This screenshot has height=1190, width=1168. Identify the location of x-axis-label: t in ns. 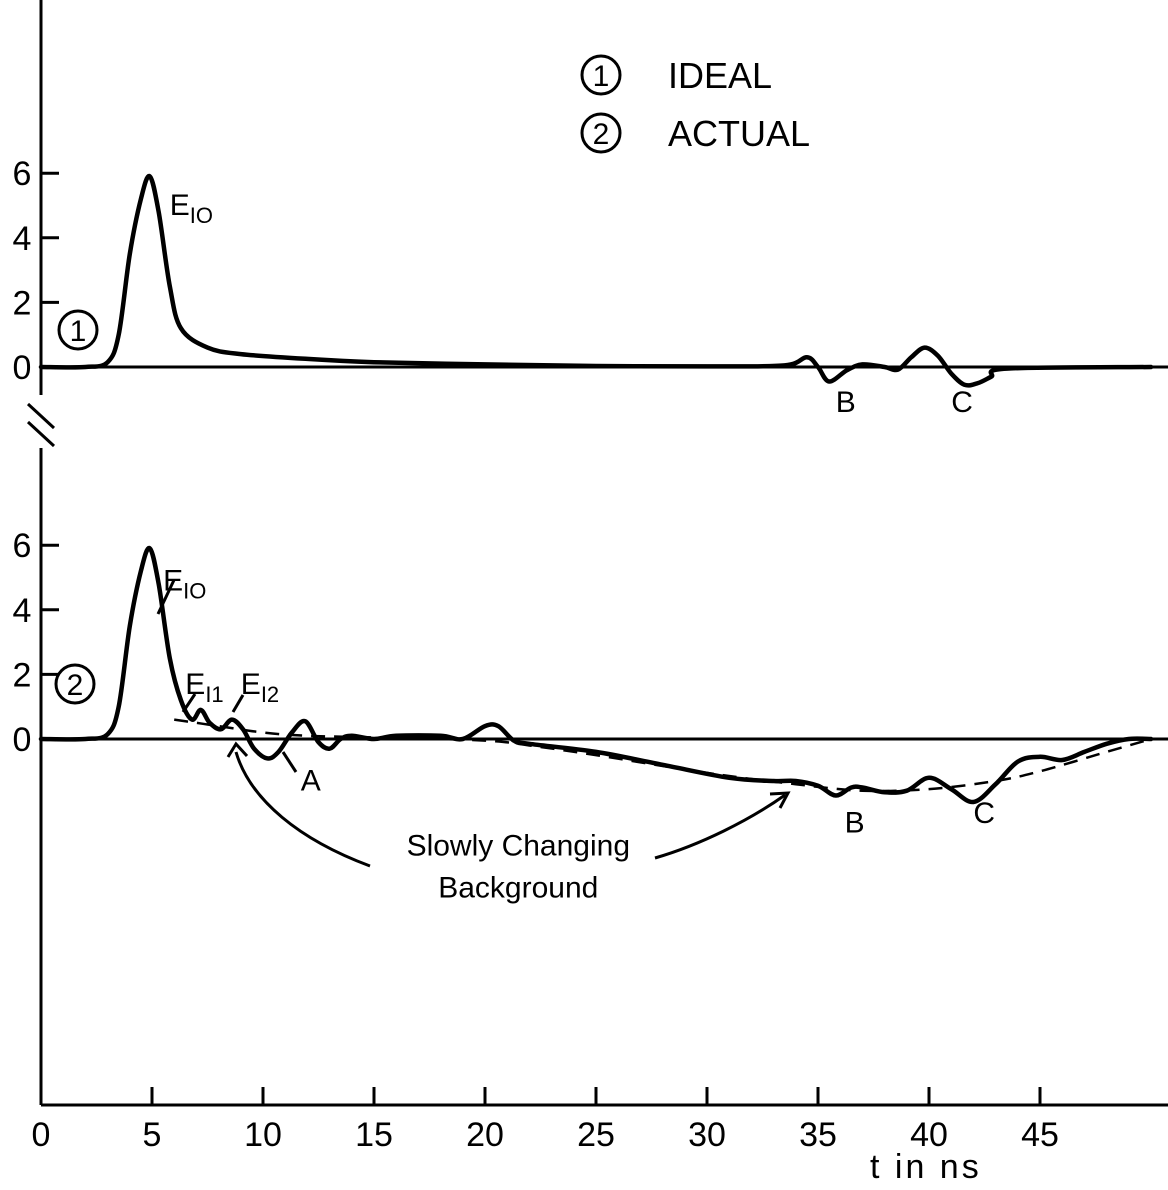
(926, 1167).